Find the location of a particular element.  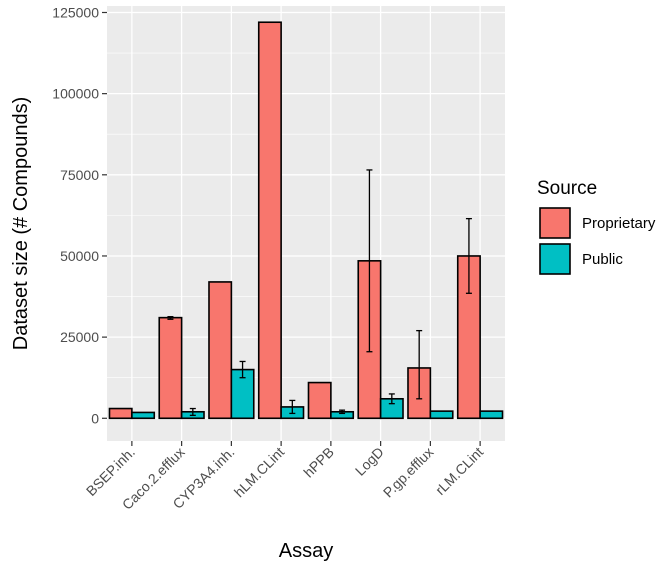

y-tick-label: 100000 is located at coordinates (75, 94).